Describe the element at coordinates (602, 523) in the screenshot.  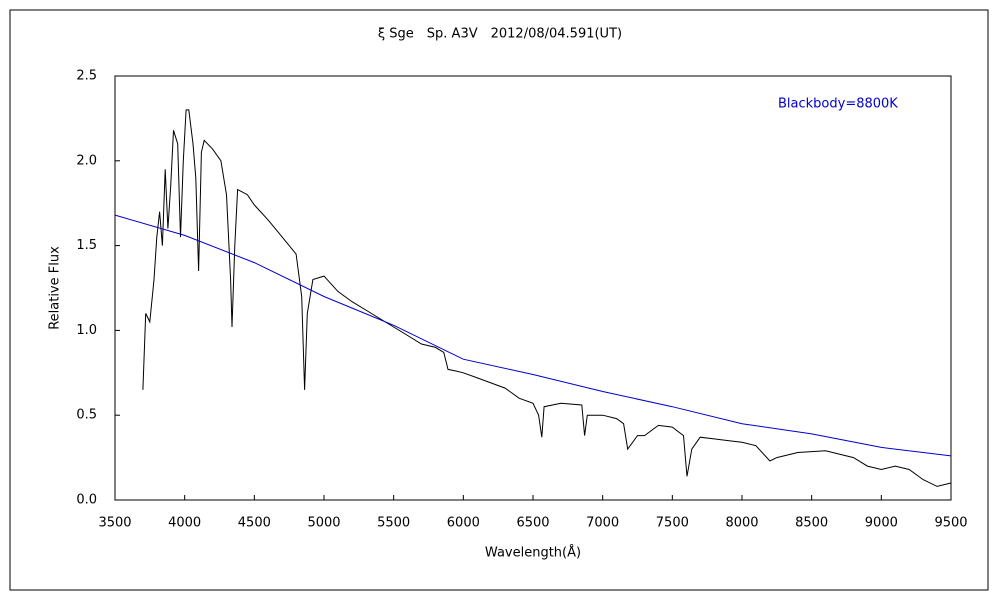
I see `x-tick-label: 7000` at that location.